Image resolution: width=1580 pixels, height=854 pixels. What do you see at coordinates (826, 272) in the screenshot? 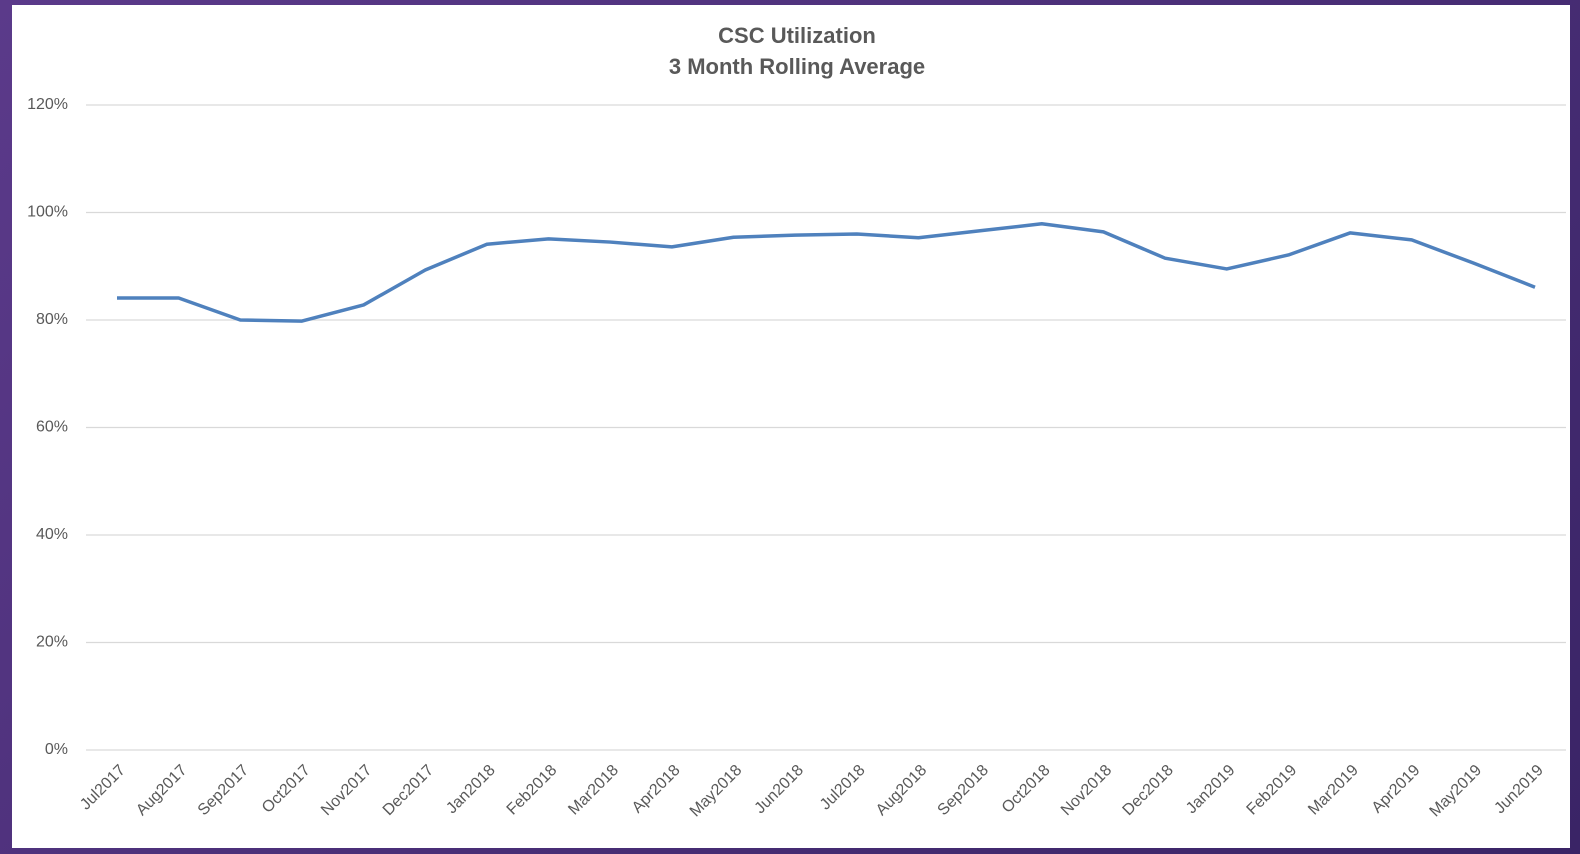
I see `line-series` at bounding box center [826, 272].